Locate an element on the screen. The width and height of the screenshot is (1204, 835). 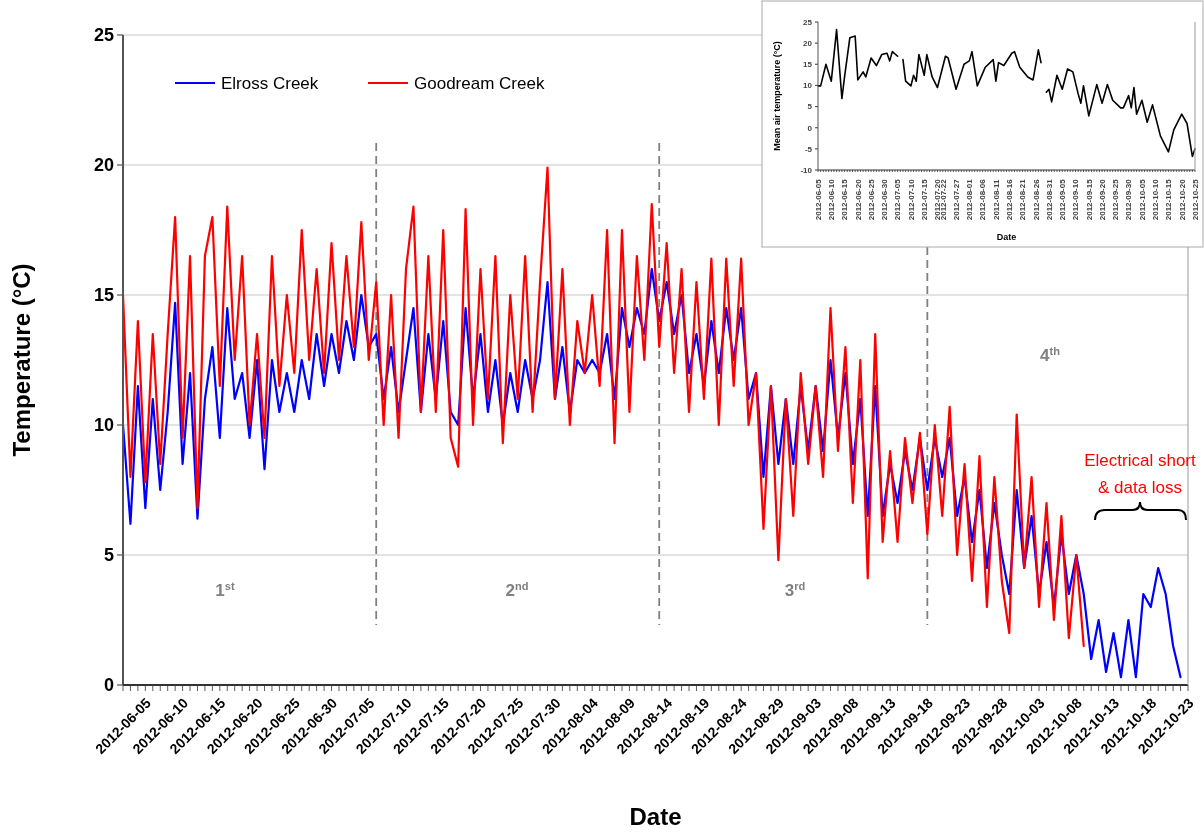
x-tick-label: 2012-06-15 is located at coordinates (845, 199).